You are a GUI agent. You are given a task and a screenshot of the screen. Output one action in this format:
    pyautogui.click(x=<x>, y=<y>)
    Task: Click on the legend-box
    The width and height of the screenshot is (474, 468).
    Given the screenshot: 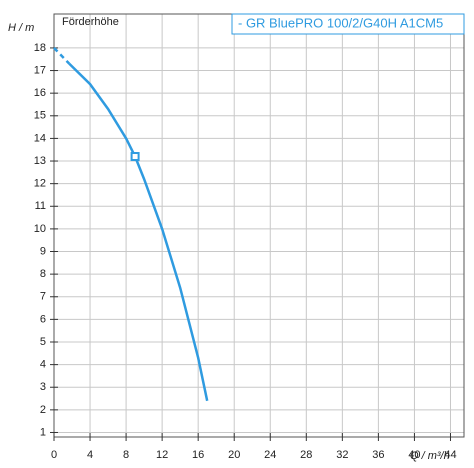 What is the action you would take?
    pyautogui.click(x=348, y=24)
    